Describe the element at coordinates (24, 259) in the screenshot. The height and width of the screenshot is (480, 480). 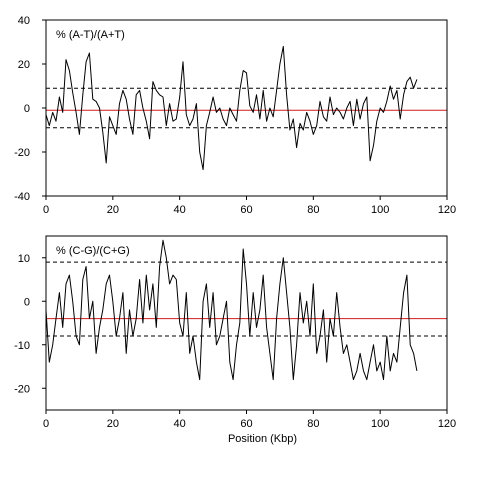
I see `y-tick-label: 10` at that location.